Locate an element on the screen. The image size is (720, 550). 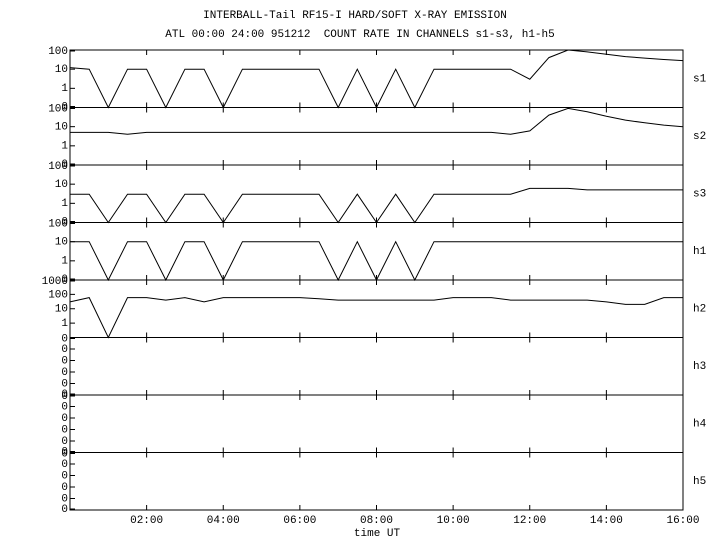
x-axis-label: time UT is located at coordinates (377, 534).